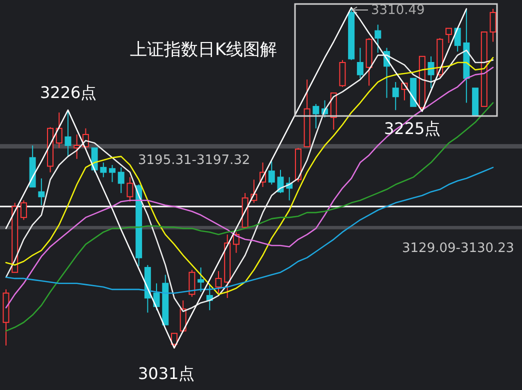 The width and height of the screenshot is (522, 390). Describe the element at coordinates (68, 92) in the screenshot. I see `annotation: 3226点` at that location.